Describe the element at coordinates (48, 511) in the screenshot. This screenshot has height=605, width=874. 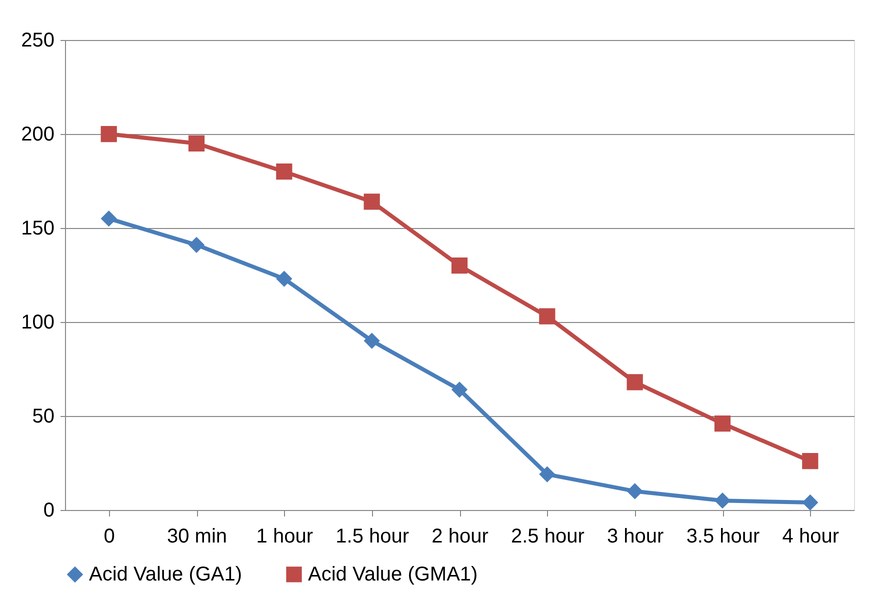
I see `y-tick-label: 0` at that location.